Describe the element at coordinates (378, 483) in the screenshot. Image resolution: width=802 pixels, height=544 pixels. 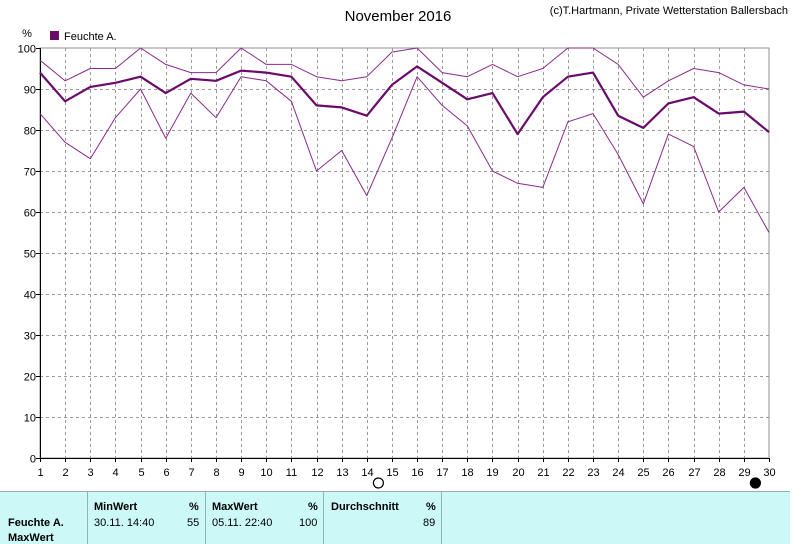
I see `full-moon-icon` at that location.